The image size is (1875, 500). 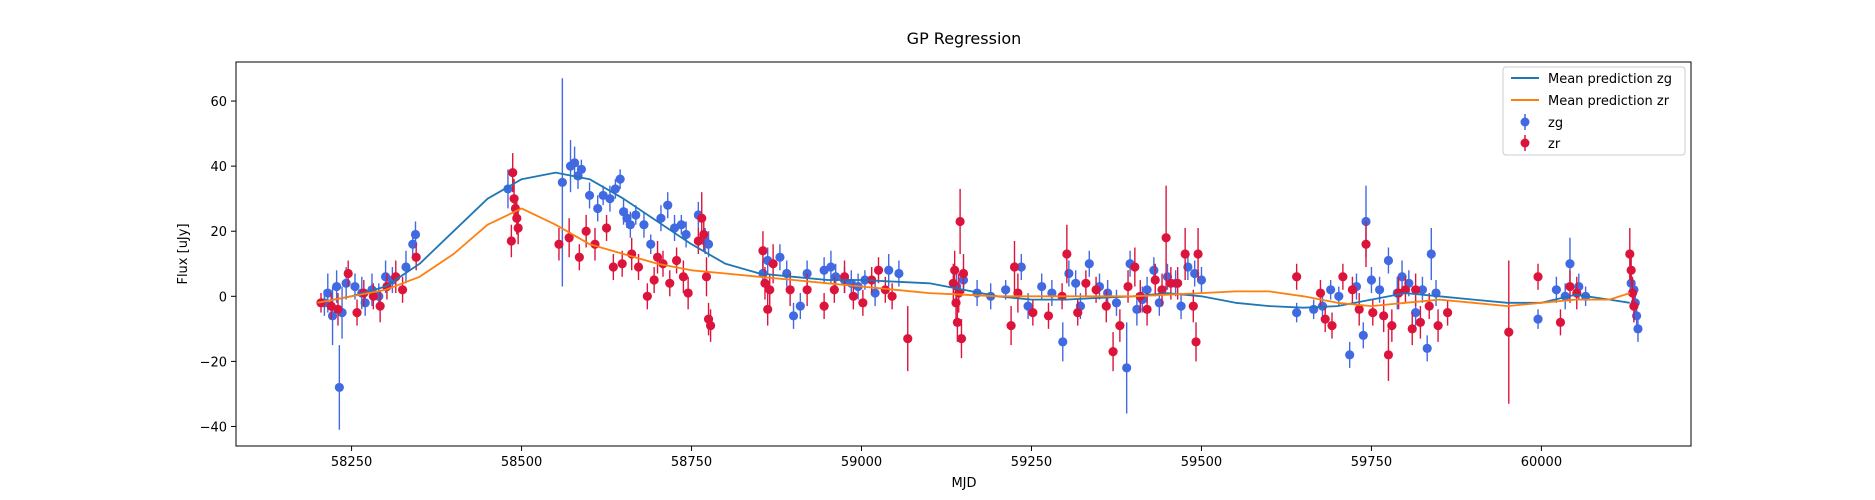 I want to click on x-tick-label: 59500, so click(x=1201, y=462).